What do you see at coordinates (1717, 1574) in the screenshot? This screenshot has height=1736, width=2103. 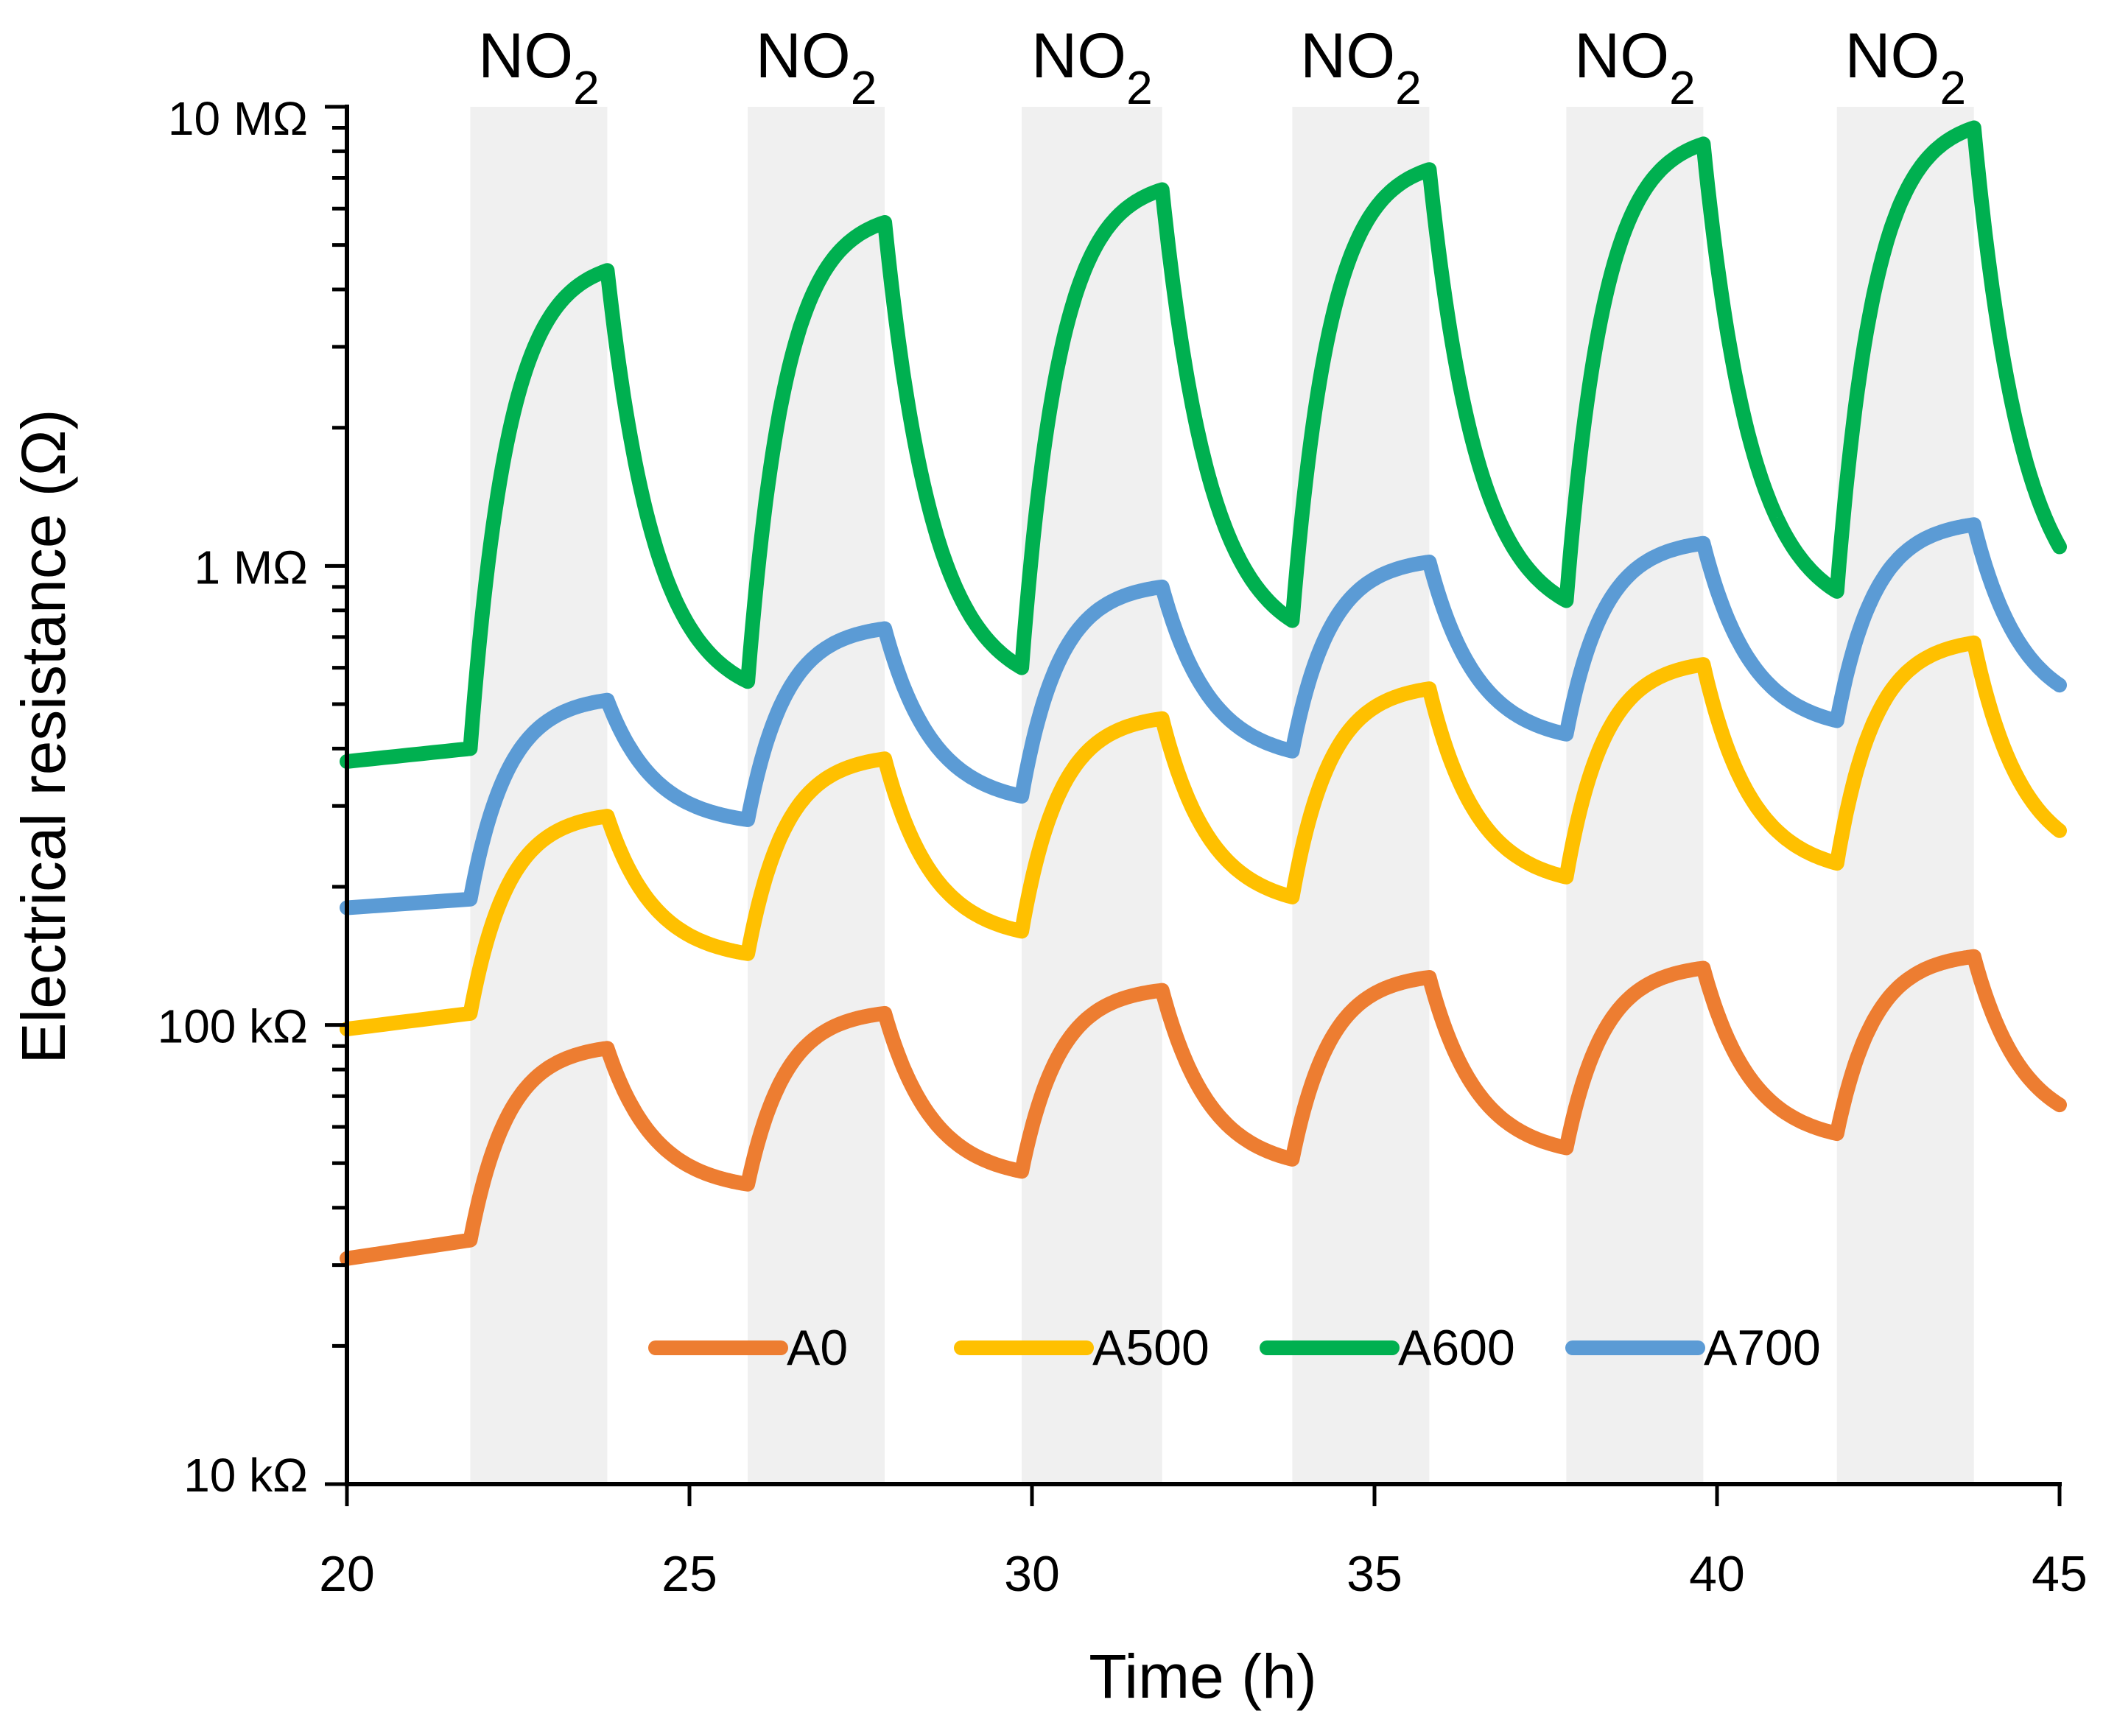 I see `x-tick-label: 40` at bounding box center [1717, 1574].